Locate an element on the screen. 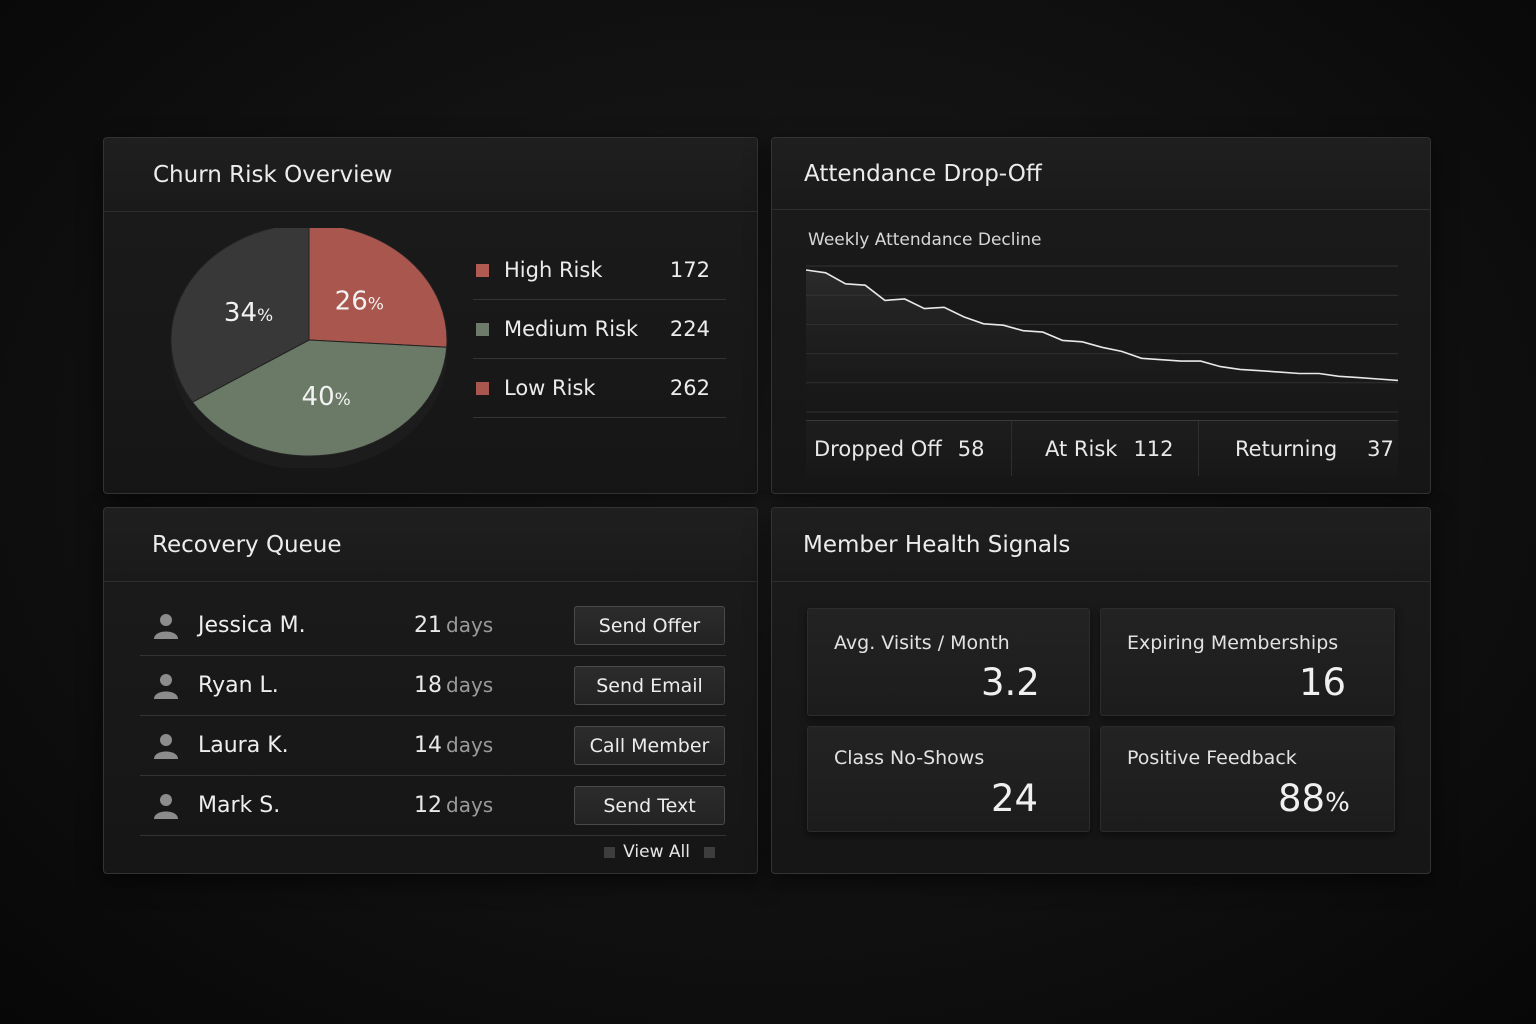  attendance-stats: Dropped Off 58 At Risk 112 Returning 37 is located at coordinates (1102, 448).